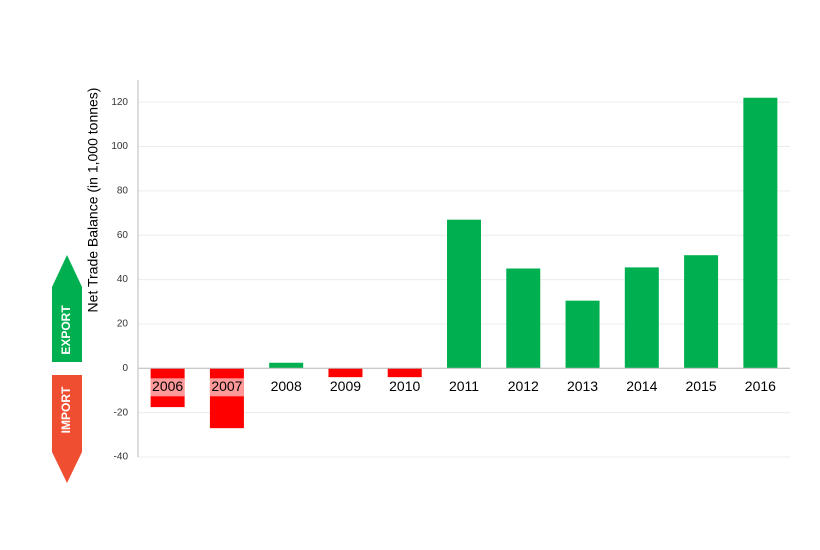  Describe the element at coordinates (93, 200) in the screenshot. I see `y-axis-title: Net Trade Balance (in 1,000 tonnes)` at that location.